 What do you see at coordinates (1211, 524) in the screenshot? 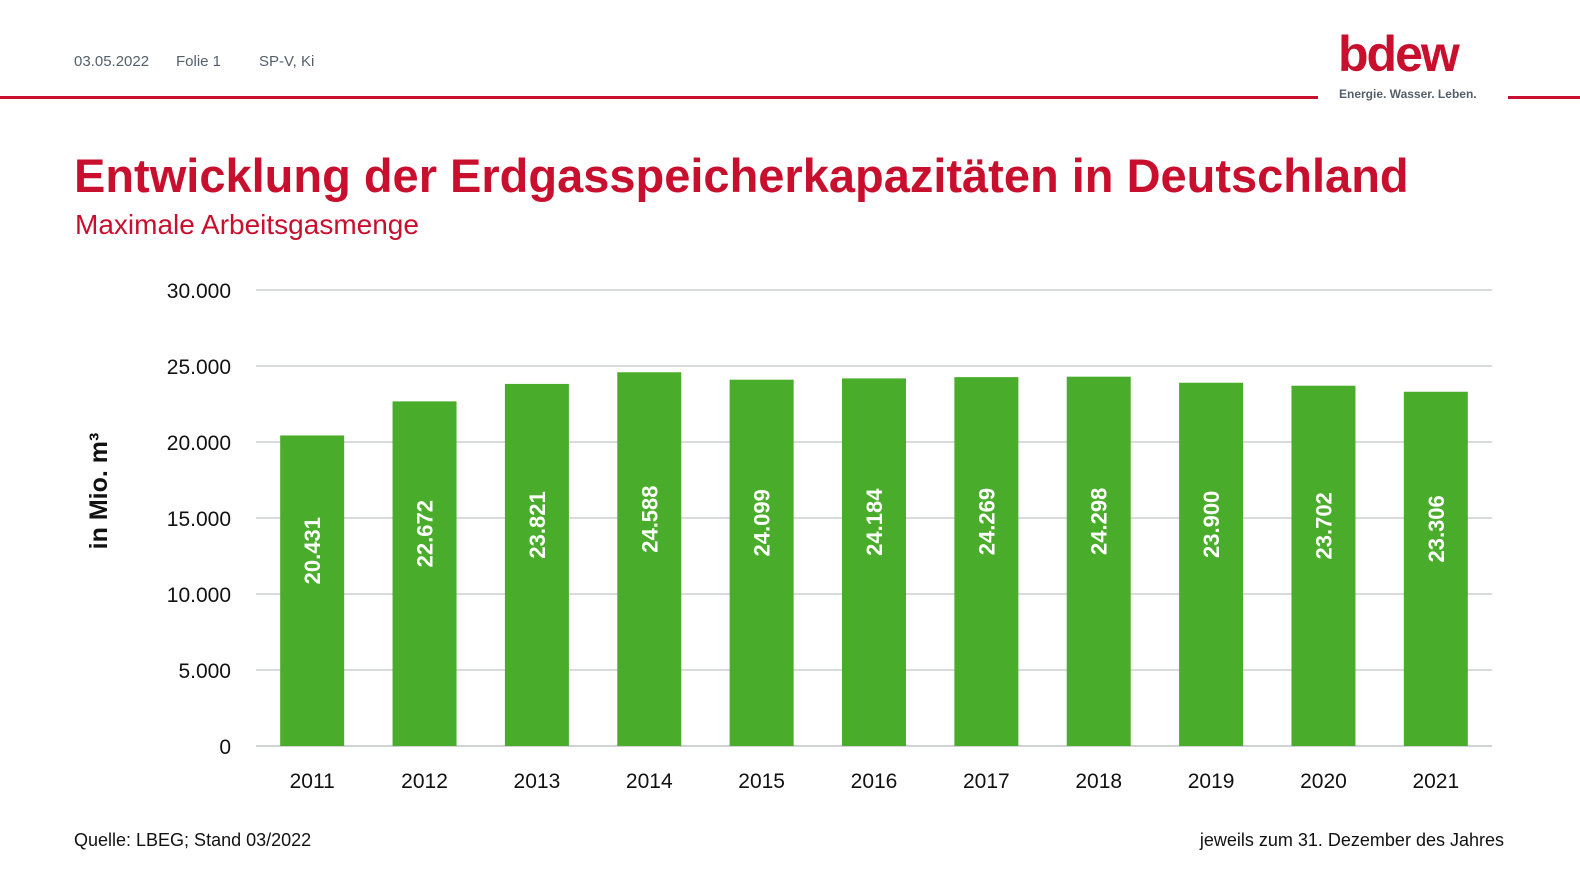
I see `data-label: 23.900` at bounding box center [1211, 524].